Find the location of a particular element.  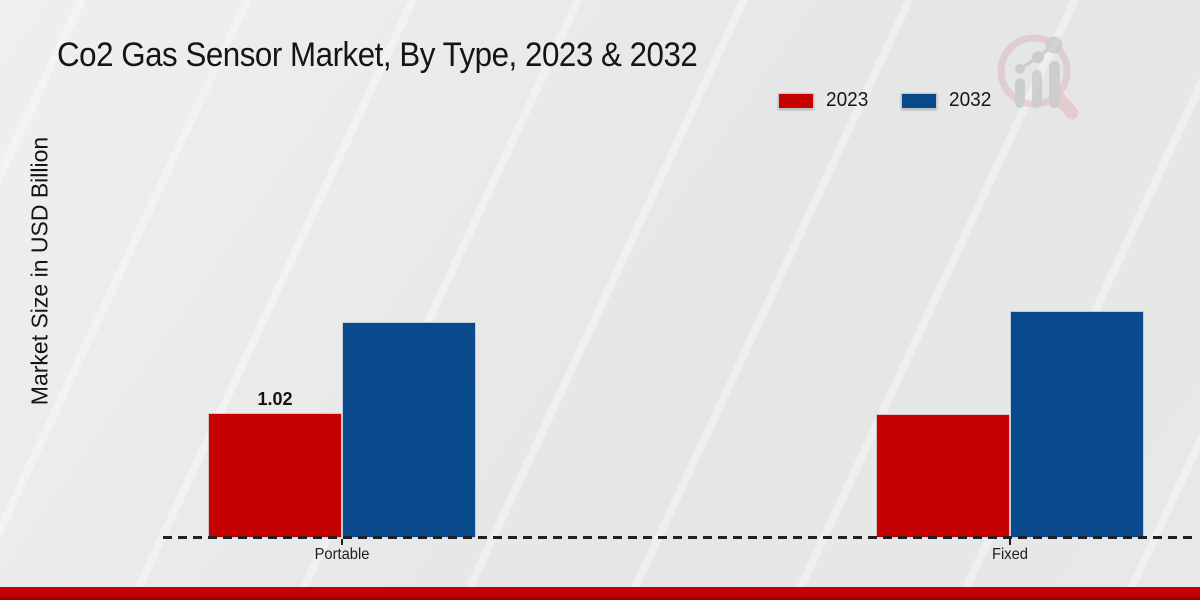

x-axis-baseline is located at coordinates (677, 537).